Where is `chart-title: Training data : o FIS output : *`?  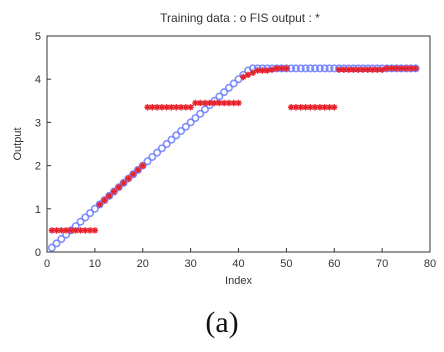 chart-title: Training data : o FIS output : * is located at coordinates (240, 18).